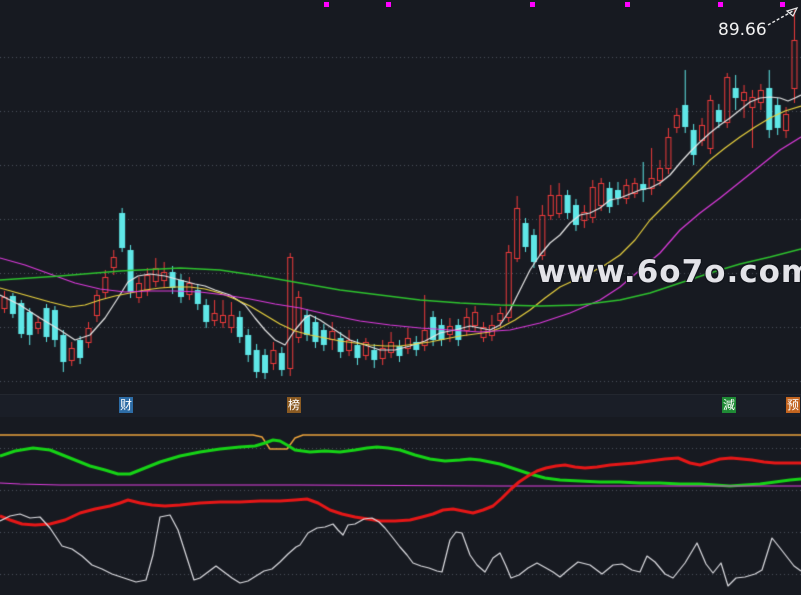  I want to click on tab-badge-cai: 财, so click(126, 405).